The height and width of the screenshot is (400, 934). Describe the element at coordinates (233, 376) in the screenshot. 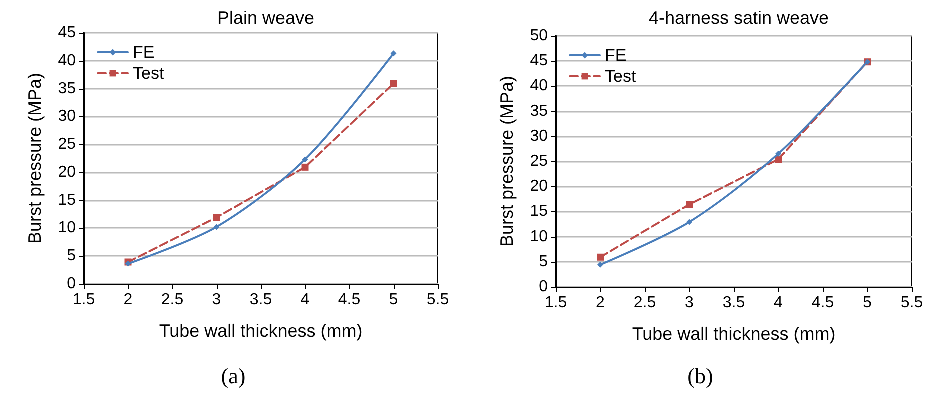

I see `text: (a)` at that location.